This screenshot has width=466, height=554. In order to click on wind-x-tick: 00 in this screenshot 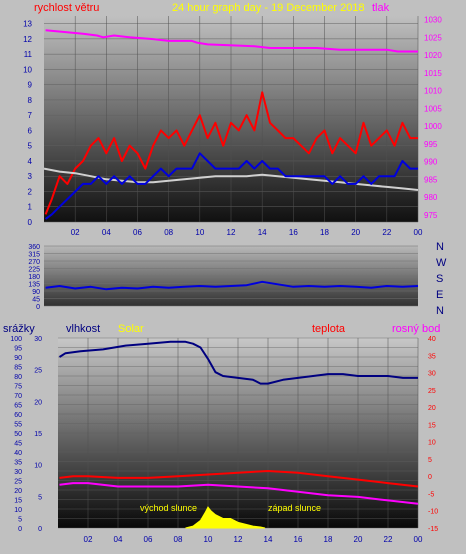, I will do `click(418, 232)`.